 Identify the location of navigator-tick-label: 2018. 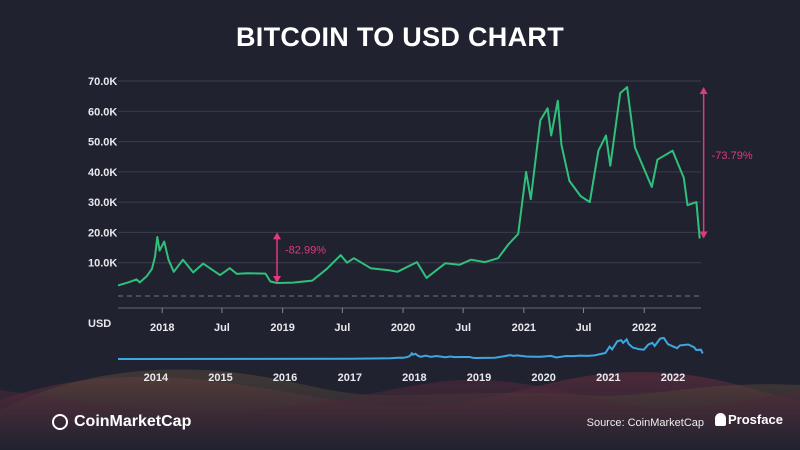
(414, 378).